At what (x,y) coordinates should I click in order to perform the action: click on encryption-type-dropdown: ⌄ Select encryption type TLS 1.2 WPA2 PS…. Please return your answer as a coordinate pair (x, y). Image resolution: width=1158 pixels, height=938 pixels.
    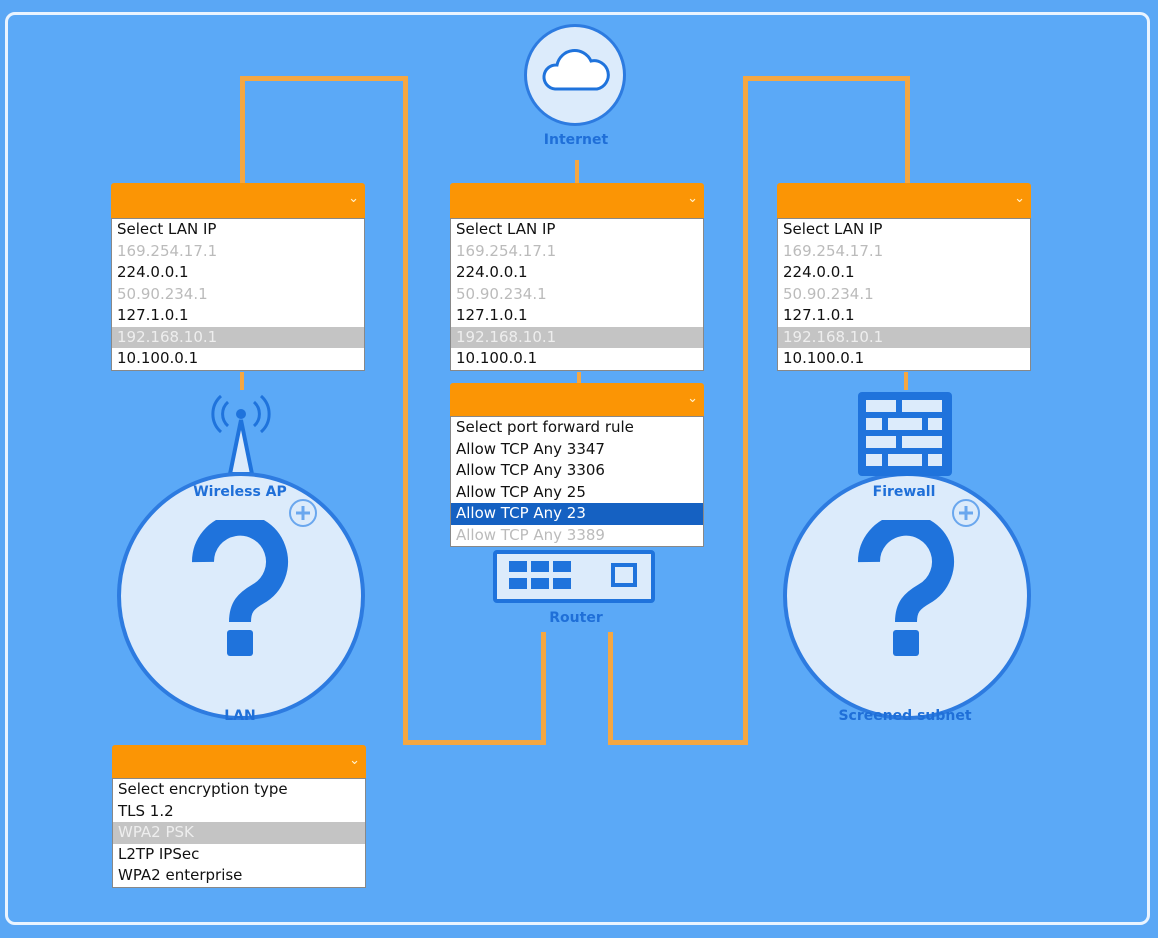
    Looking at the image, I should click on (239, 816).